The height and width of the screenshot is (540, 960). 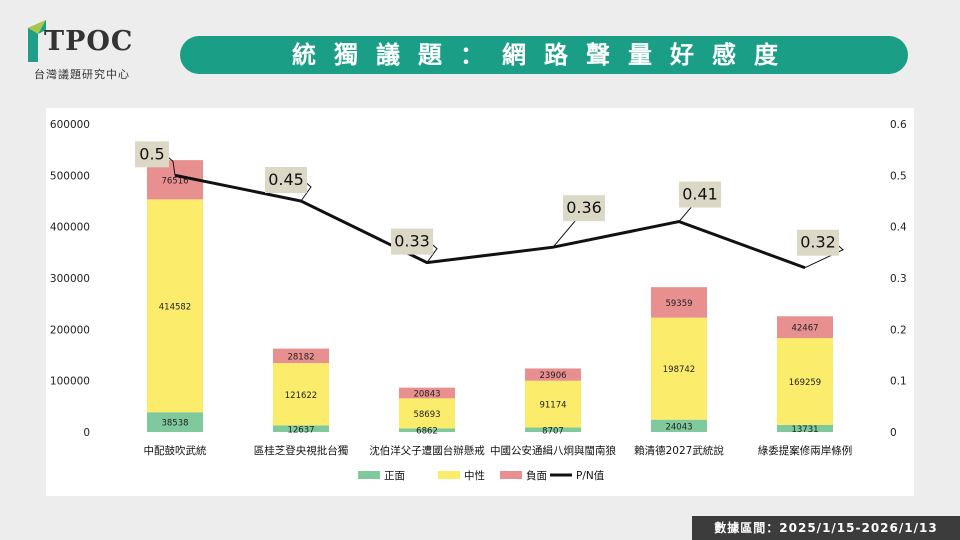 I want to click on y-right-tick-label: 0.1, so click(x=898, y=382).